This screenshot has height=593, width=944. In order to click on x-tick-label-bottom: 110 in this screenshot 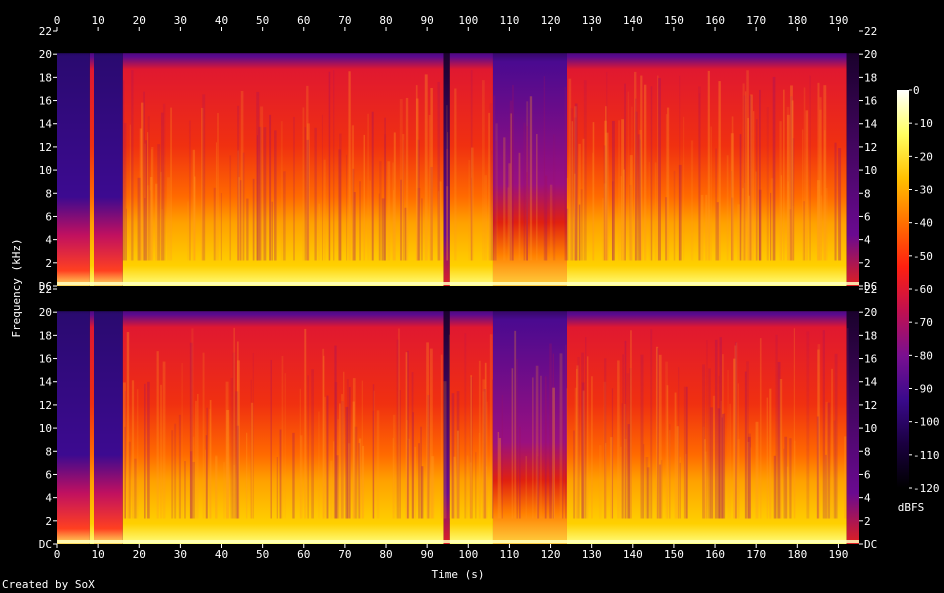, I will do `click(509, 554)`.